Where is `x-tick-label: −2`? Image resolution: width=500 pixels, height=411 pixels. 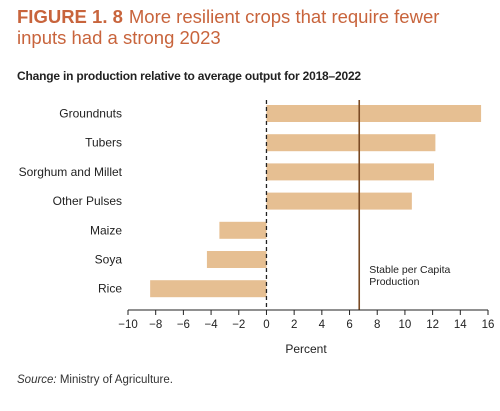 x-tick-label: −2 is located at coordinates (238, 325).